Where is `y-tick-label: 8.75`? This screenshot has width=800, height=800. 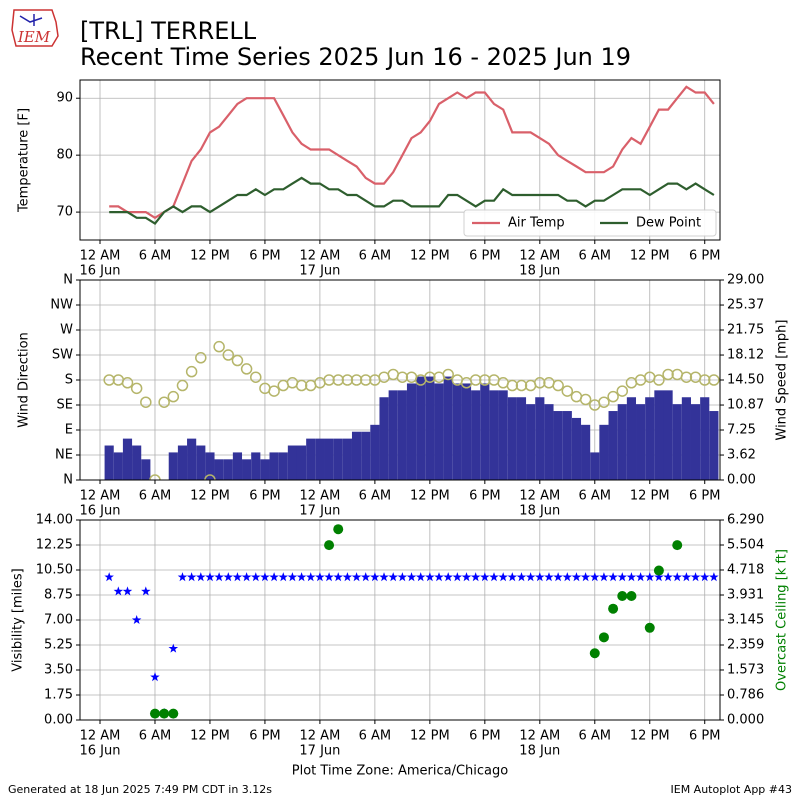
y-tick-label: 8.75 is located at coordinates (58, 595).